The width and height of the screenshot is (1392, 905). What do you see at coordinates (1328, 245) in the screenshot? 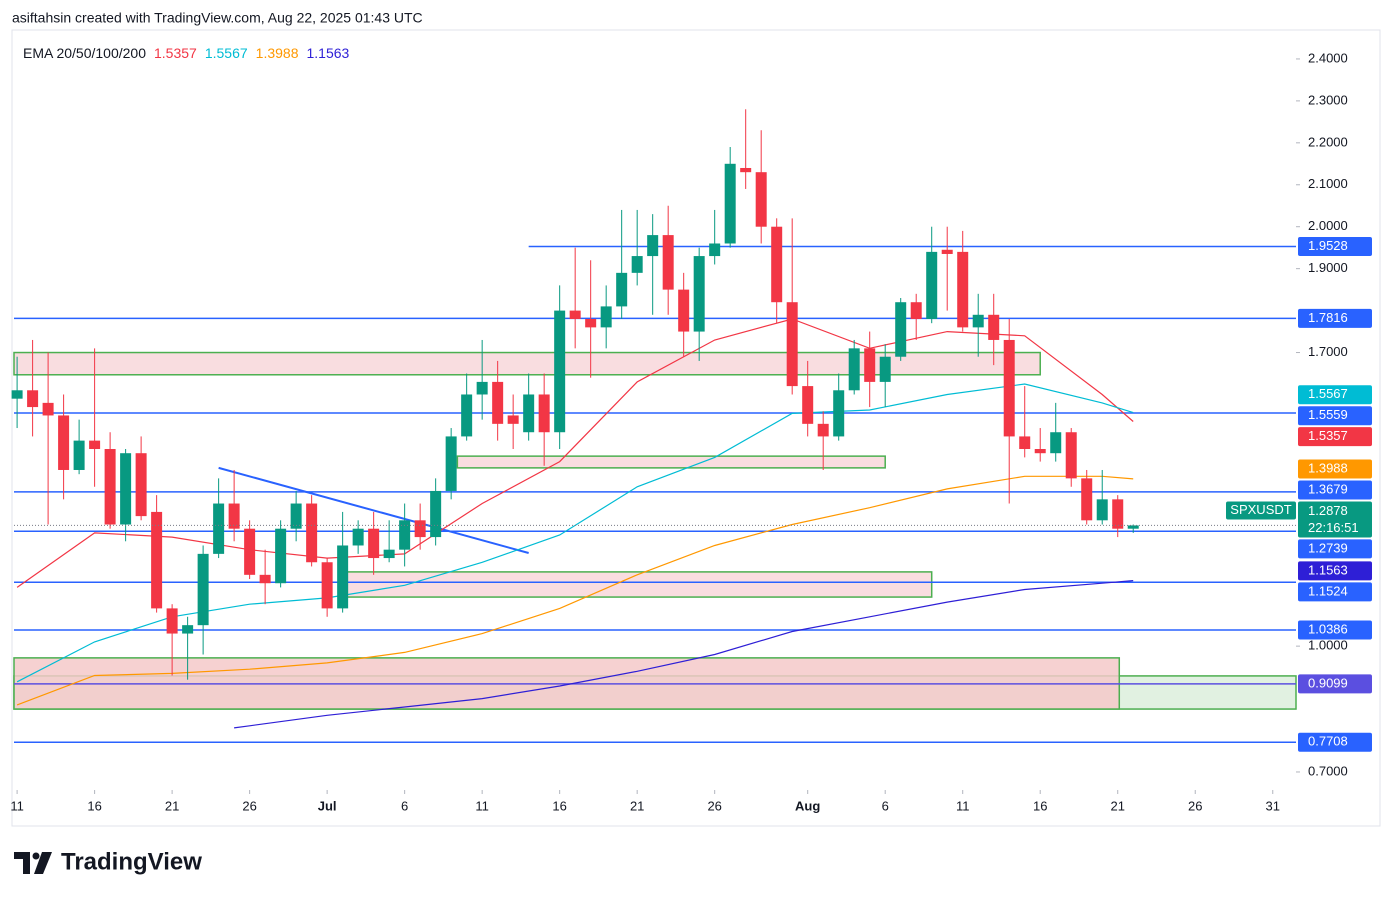
I see `price-label-text: 1.9528` at bounding box center [1328, 245].